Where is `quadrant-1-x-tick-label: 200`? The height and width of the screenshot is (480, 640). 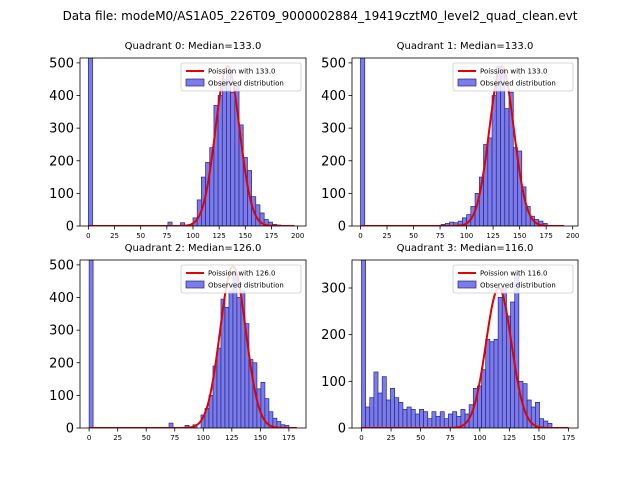
quadrant-1-x-tick-label: 200 is located at coordinates (572, 236).